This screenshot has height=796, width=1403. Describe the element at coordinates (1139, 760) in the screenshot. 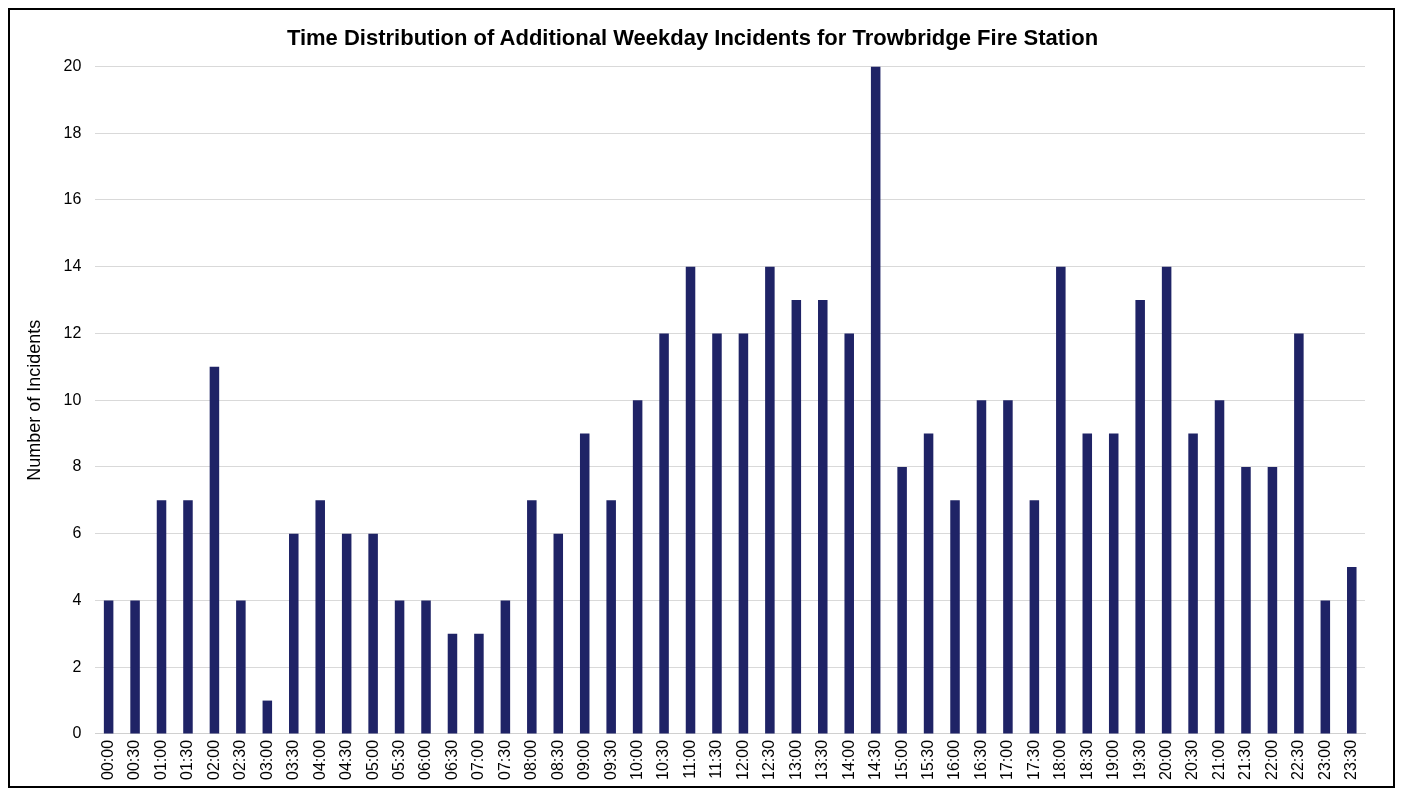

I see `x-tick-label: 19:30` at that location.